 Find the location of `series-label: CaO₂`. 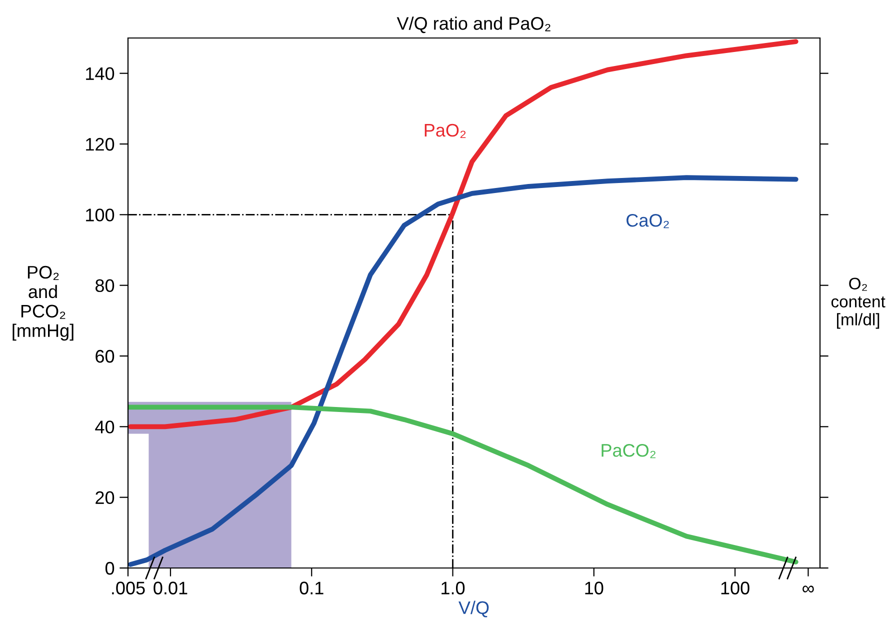

series-label: CaO₂ is located at coordinates (647, 221).